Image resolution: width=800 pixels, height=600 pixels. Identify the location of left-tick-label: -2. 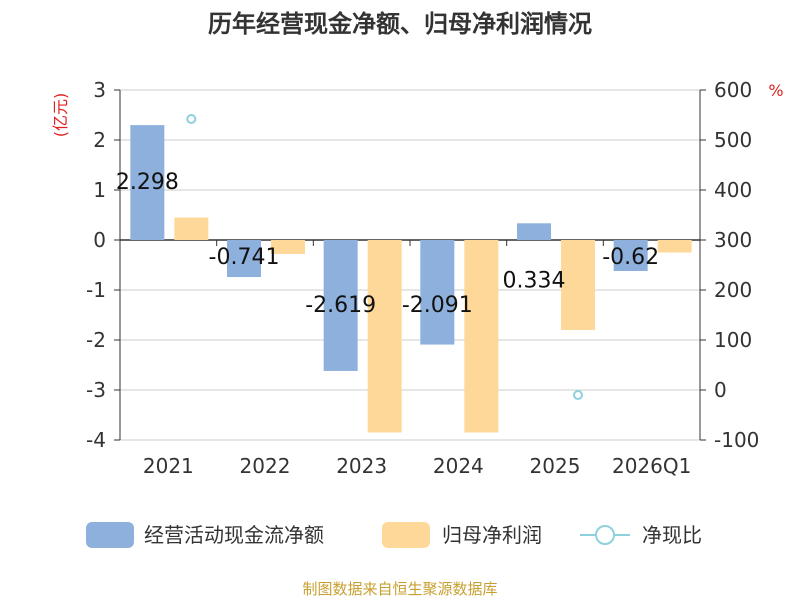
(96, 340).